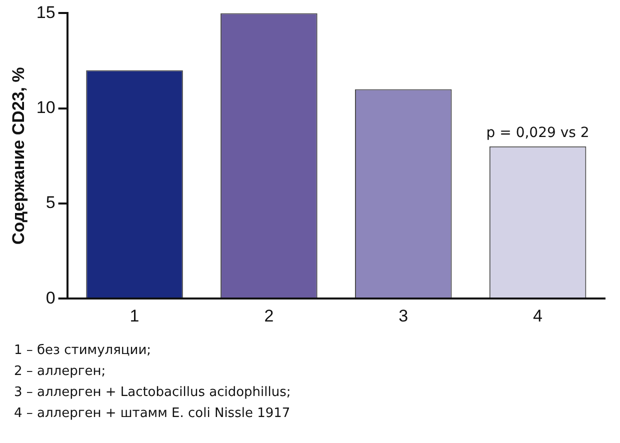 This screenshot has height=443, width=620. What do you see at coordinates (538, 133) in the screenshot?
I see `annotation: p = 0,029 vs 2` at bounding box center [538, 133].